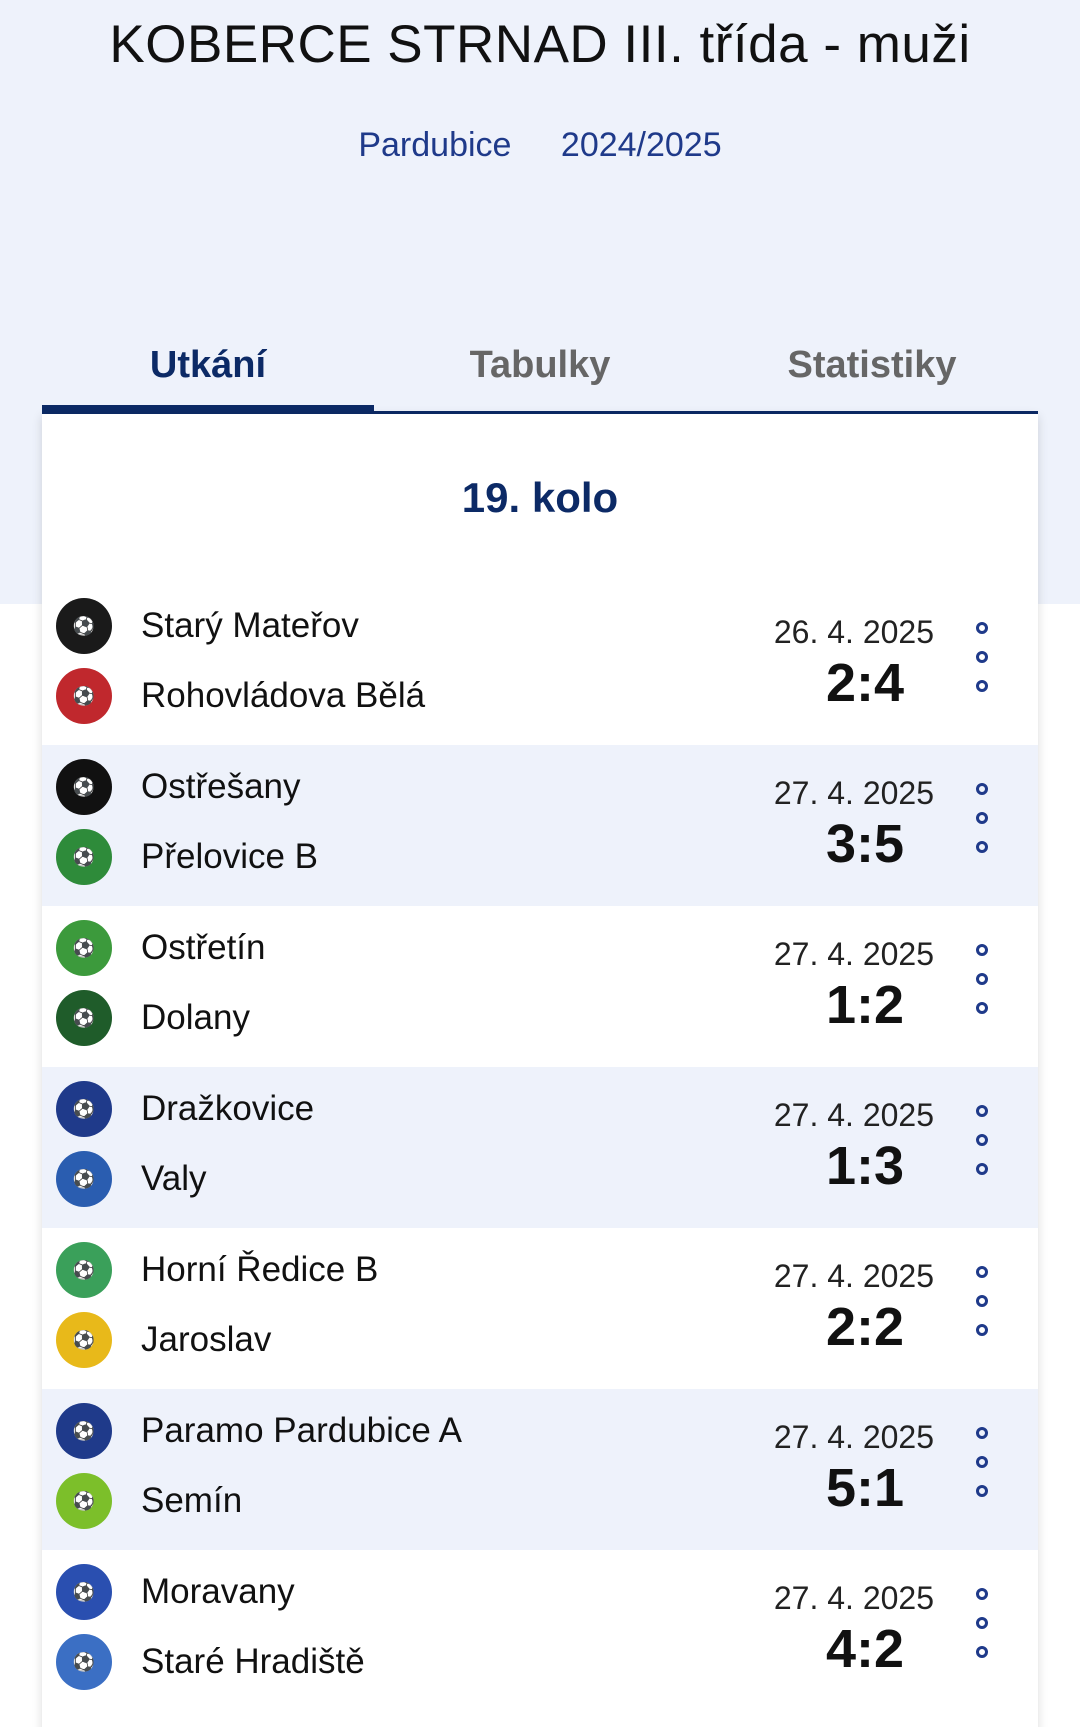 The height and width of the screenshot is (1727, 1080). What do you see at coordinates (228, 1108) in the screenshot?
I see `home-team-name: Dražkovice` at bounding box center [228, 1108].